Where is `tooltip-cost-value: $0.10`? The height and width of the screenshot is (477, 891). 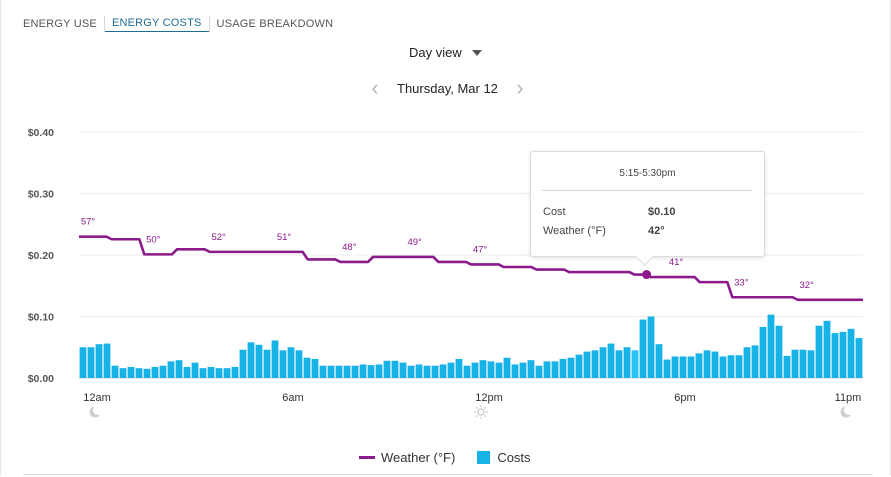
tooltip-cost-value: $0.10 is located at coordinates (662, 212).